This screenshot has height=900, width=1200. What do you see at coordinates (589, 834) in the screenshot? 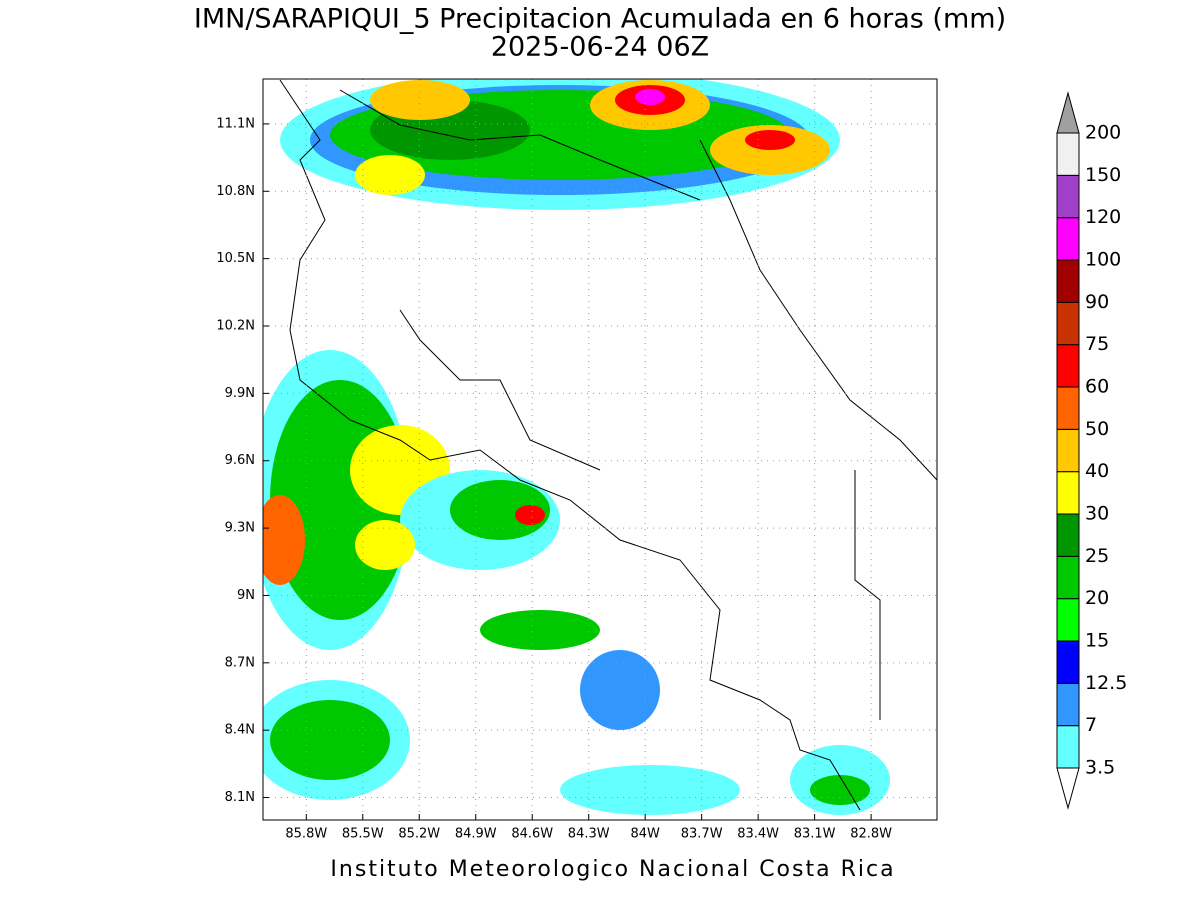
I see `x-tick-label: 84.3W` at bounding box center [589, 834].